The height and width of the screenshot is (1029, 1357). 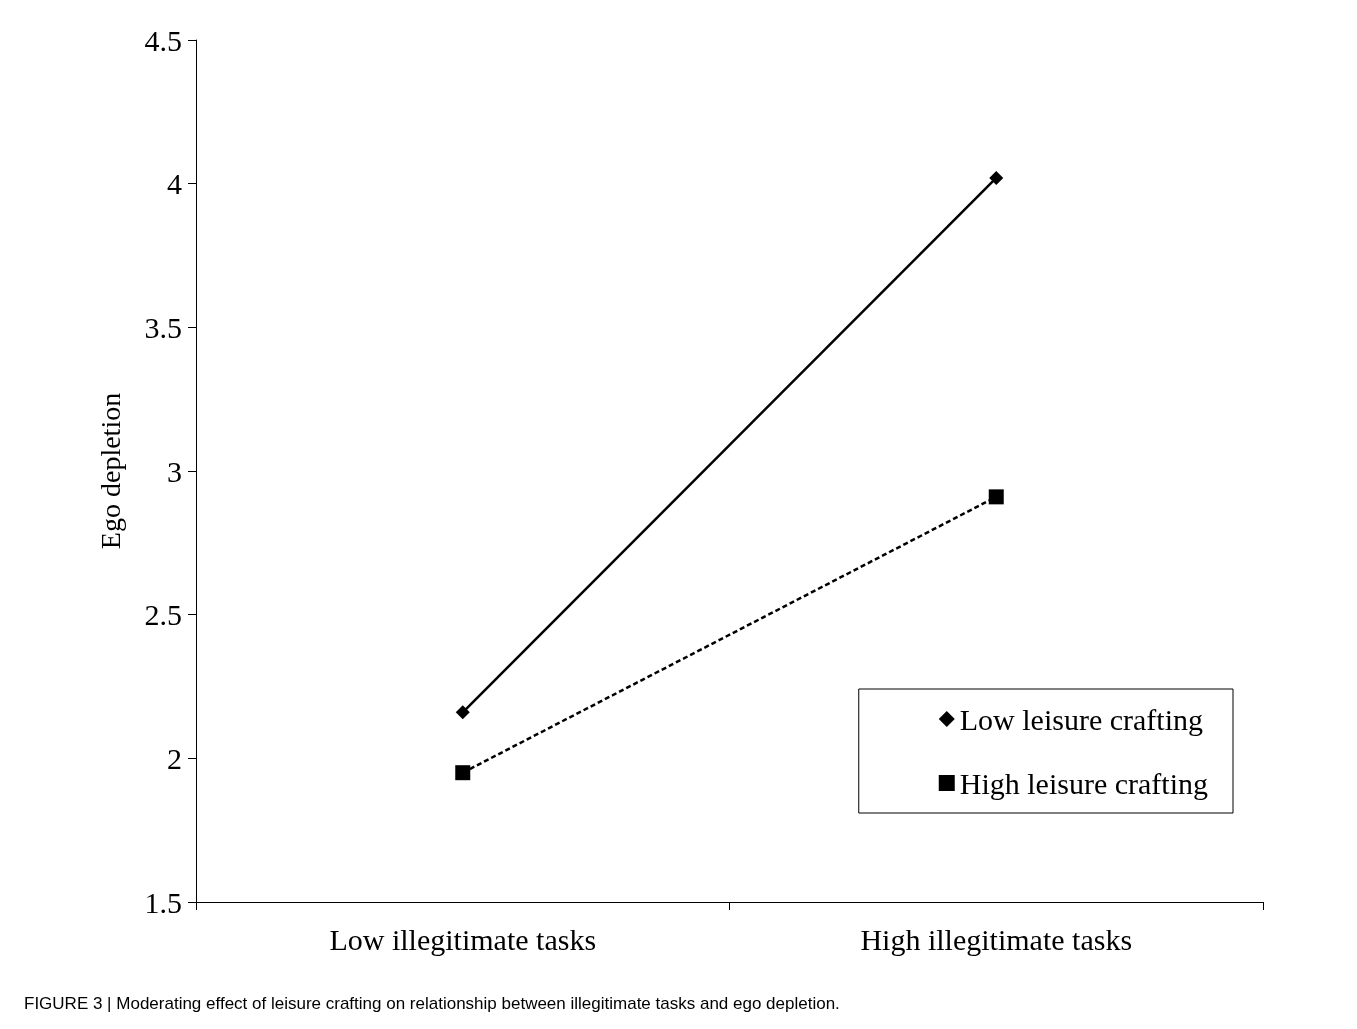 I want to click on y-tick-label: 2, so click(x=174, y=758).